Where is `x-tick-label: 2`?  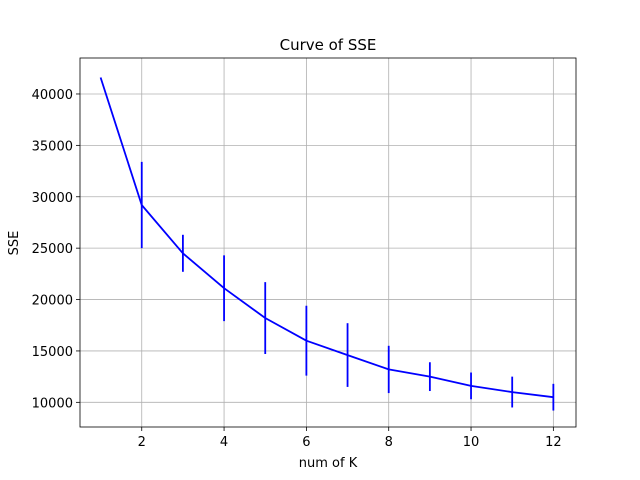 x-tick-label: 2 is located at coordinates (142, 442).